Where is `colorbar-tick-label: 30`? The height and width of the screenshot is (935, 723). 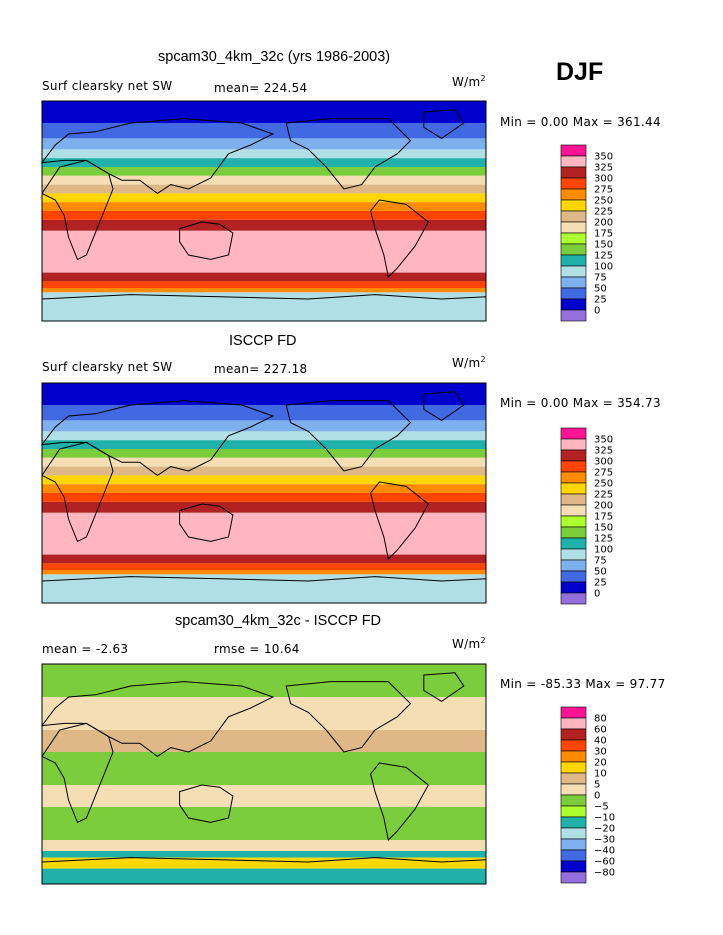
colorbar-tick-label: 30 is located at coordinates (600, 752).